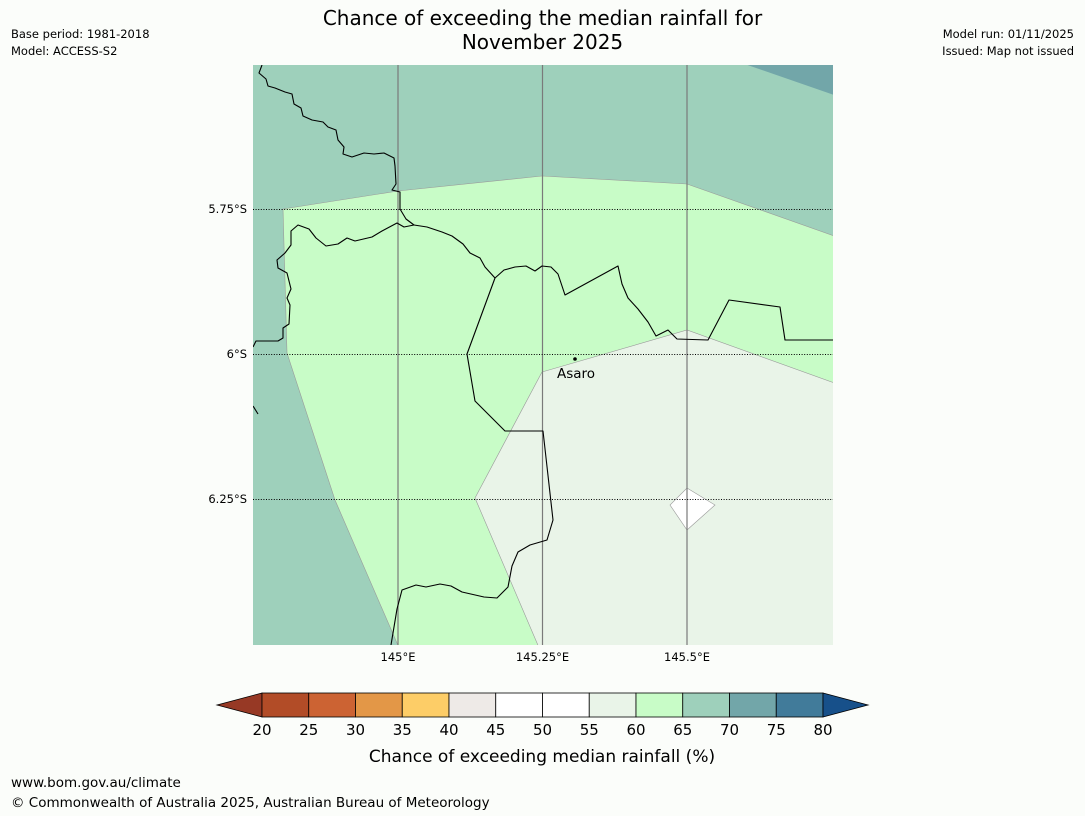 Image resolution: width=1085 pixels, height=816 pixels. What do you see at coordinates (495, 730) in the screenshot?
I see `colorbar-tick-label: 45` at bounding box center [495, 730].